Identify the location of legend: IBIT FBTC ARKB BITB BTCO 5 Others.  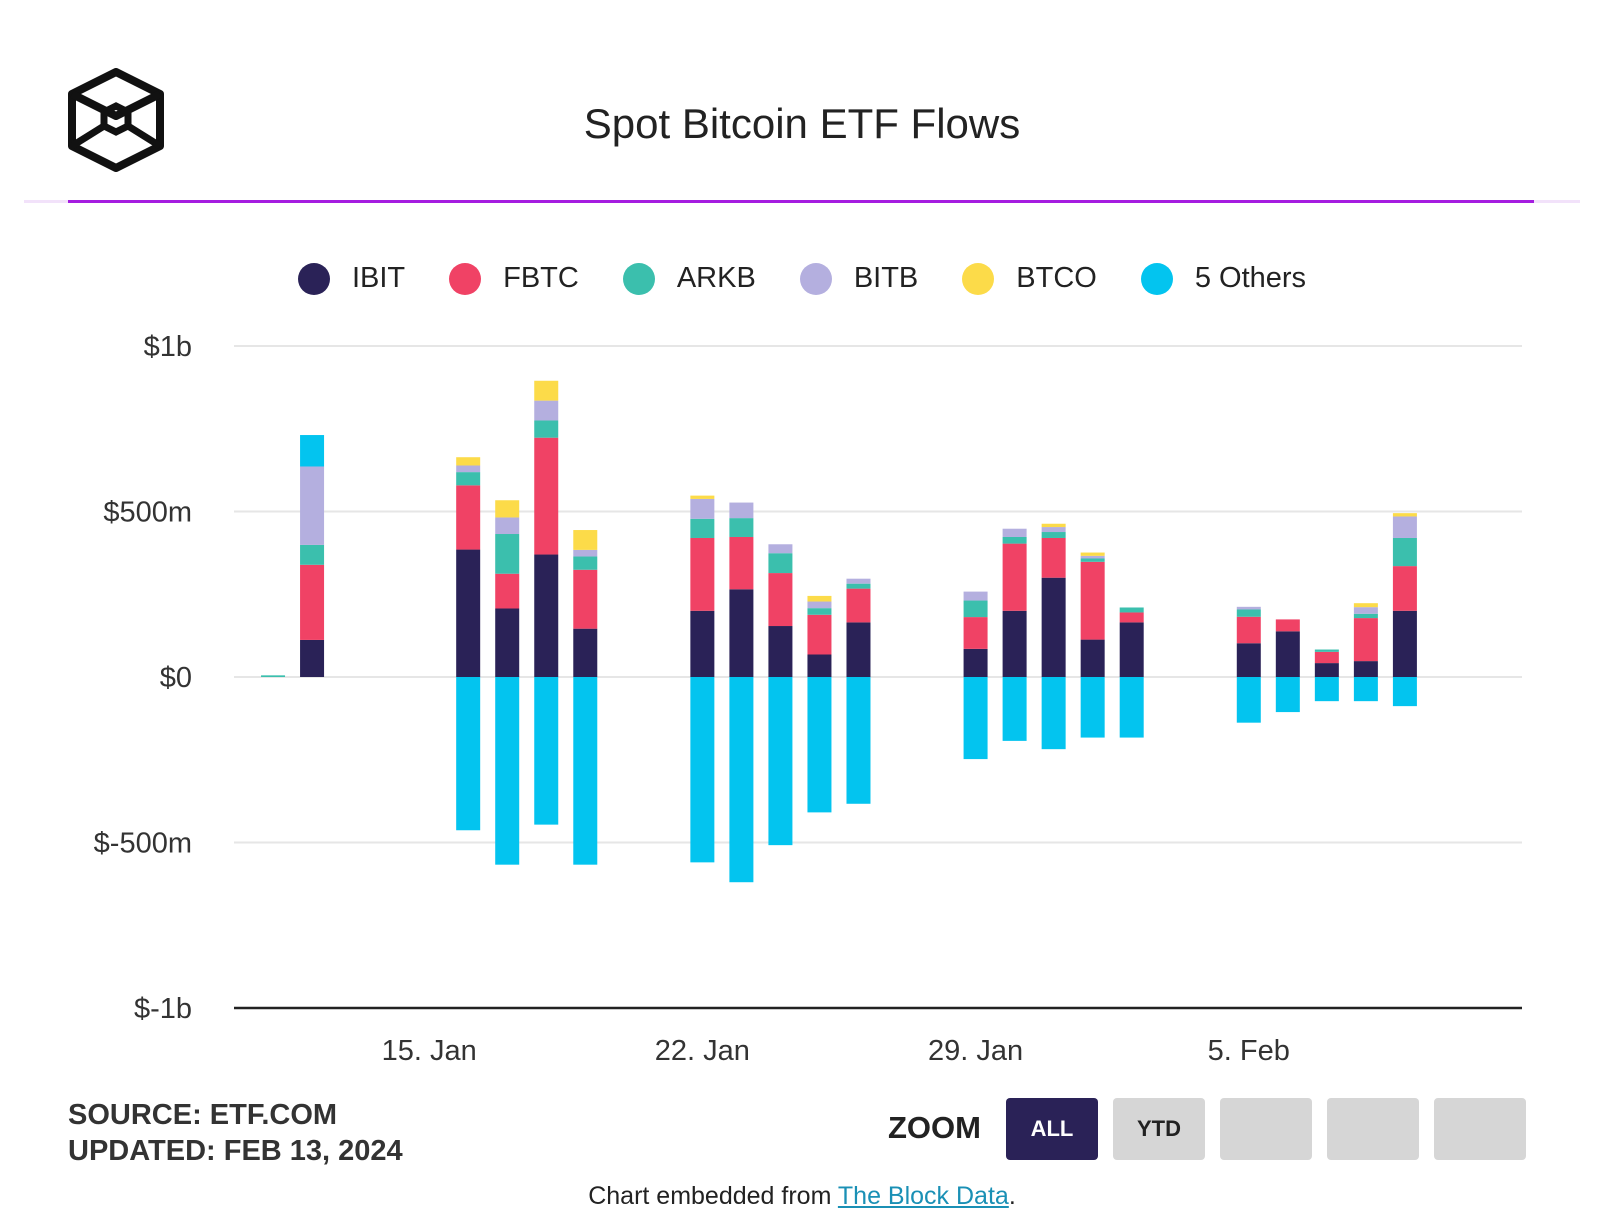
(802, 278).